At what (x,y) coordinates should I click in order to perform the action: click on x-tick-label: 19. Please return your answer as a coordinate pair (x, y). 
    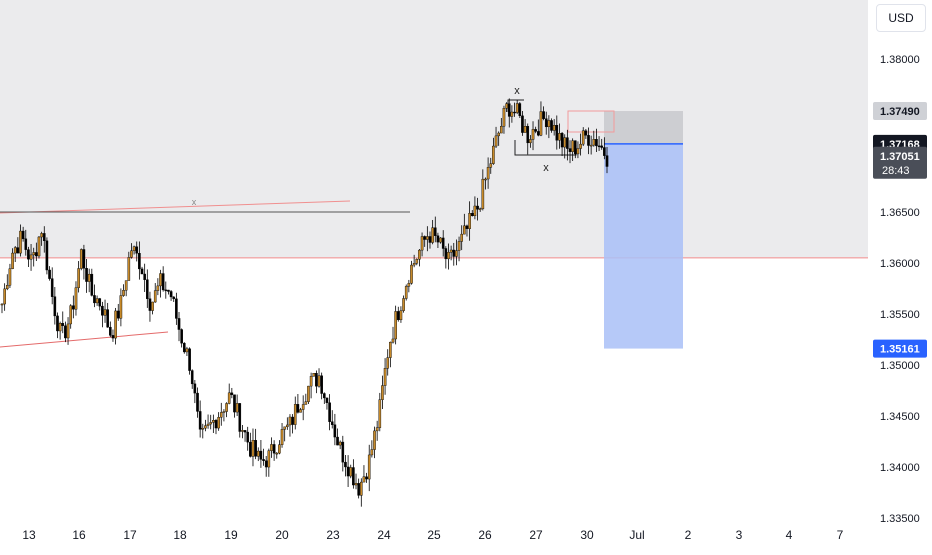
    Looking at the image, I should click on (231, 535).